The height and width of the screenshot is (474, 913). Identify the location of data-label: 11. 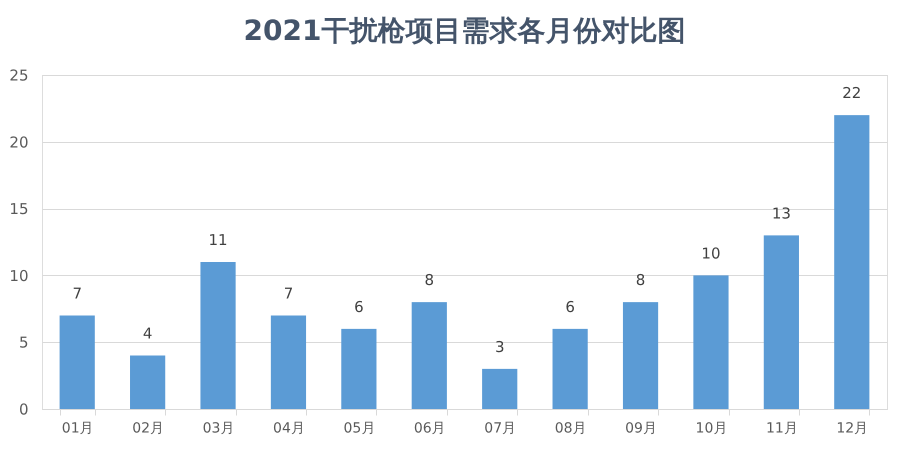
(218, 240).